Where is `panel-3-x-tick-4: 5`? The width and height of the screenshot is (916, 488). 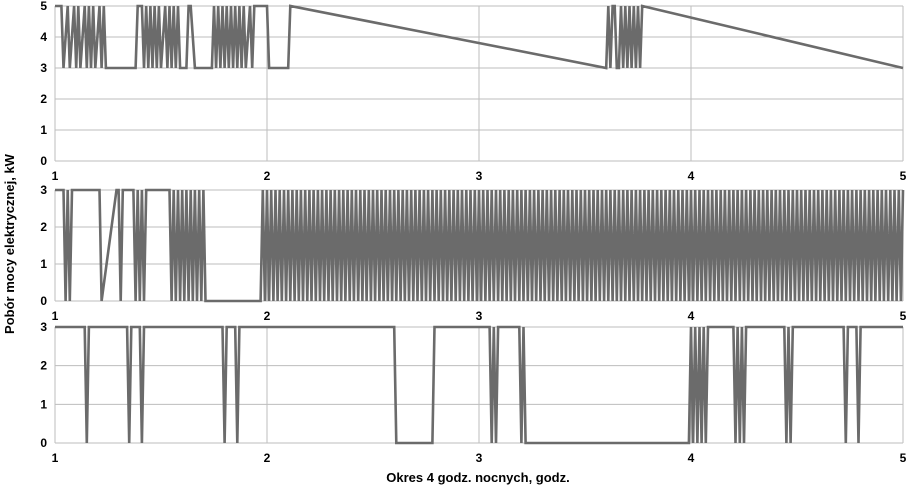
panel-3-x-tick-4: 5 is located at coordinates (903, 458).